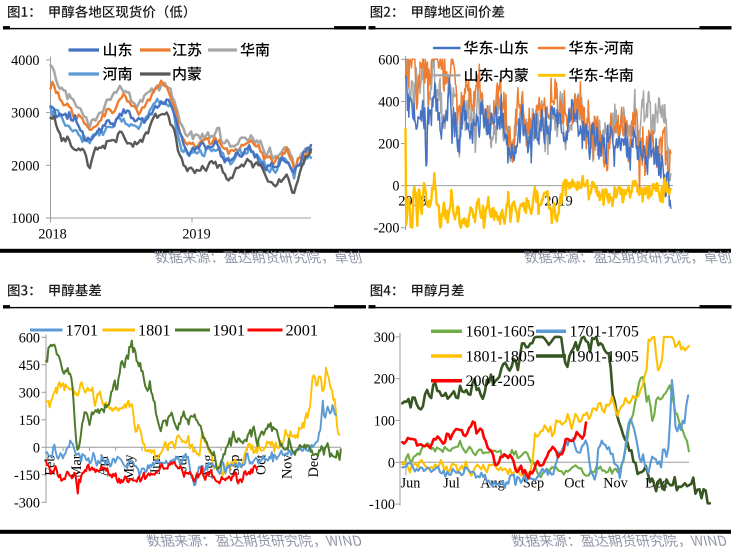 The height and width of the screenshot is (553, 735). I want to click on svg-text: 400, so click(388, 102).